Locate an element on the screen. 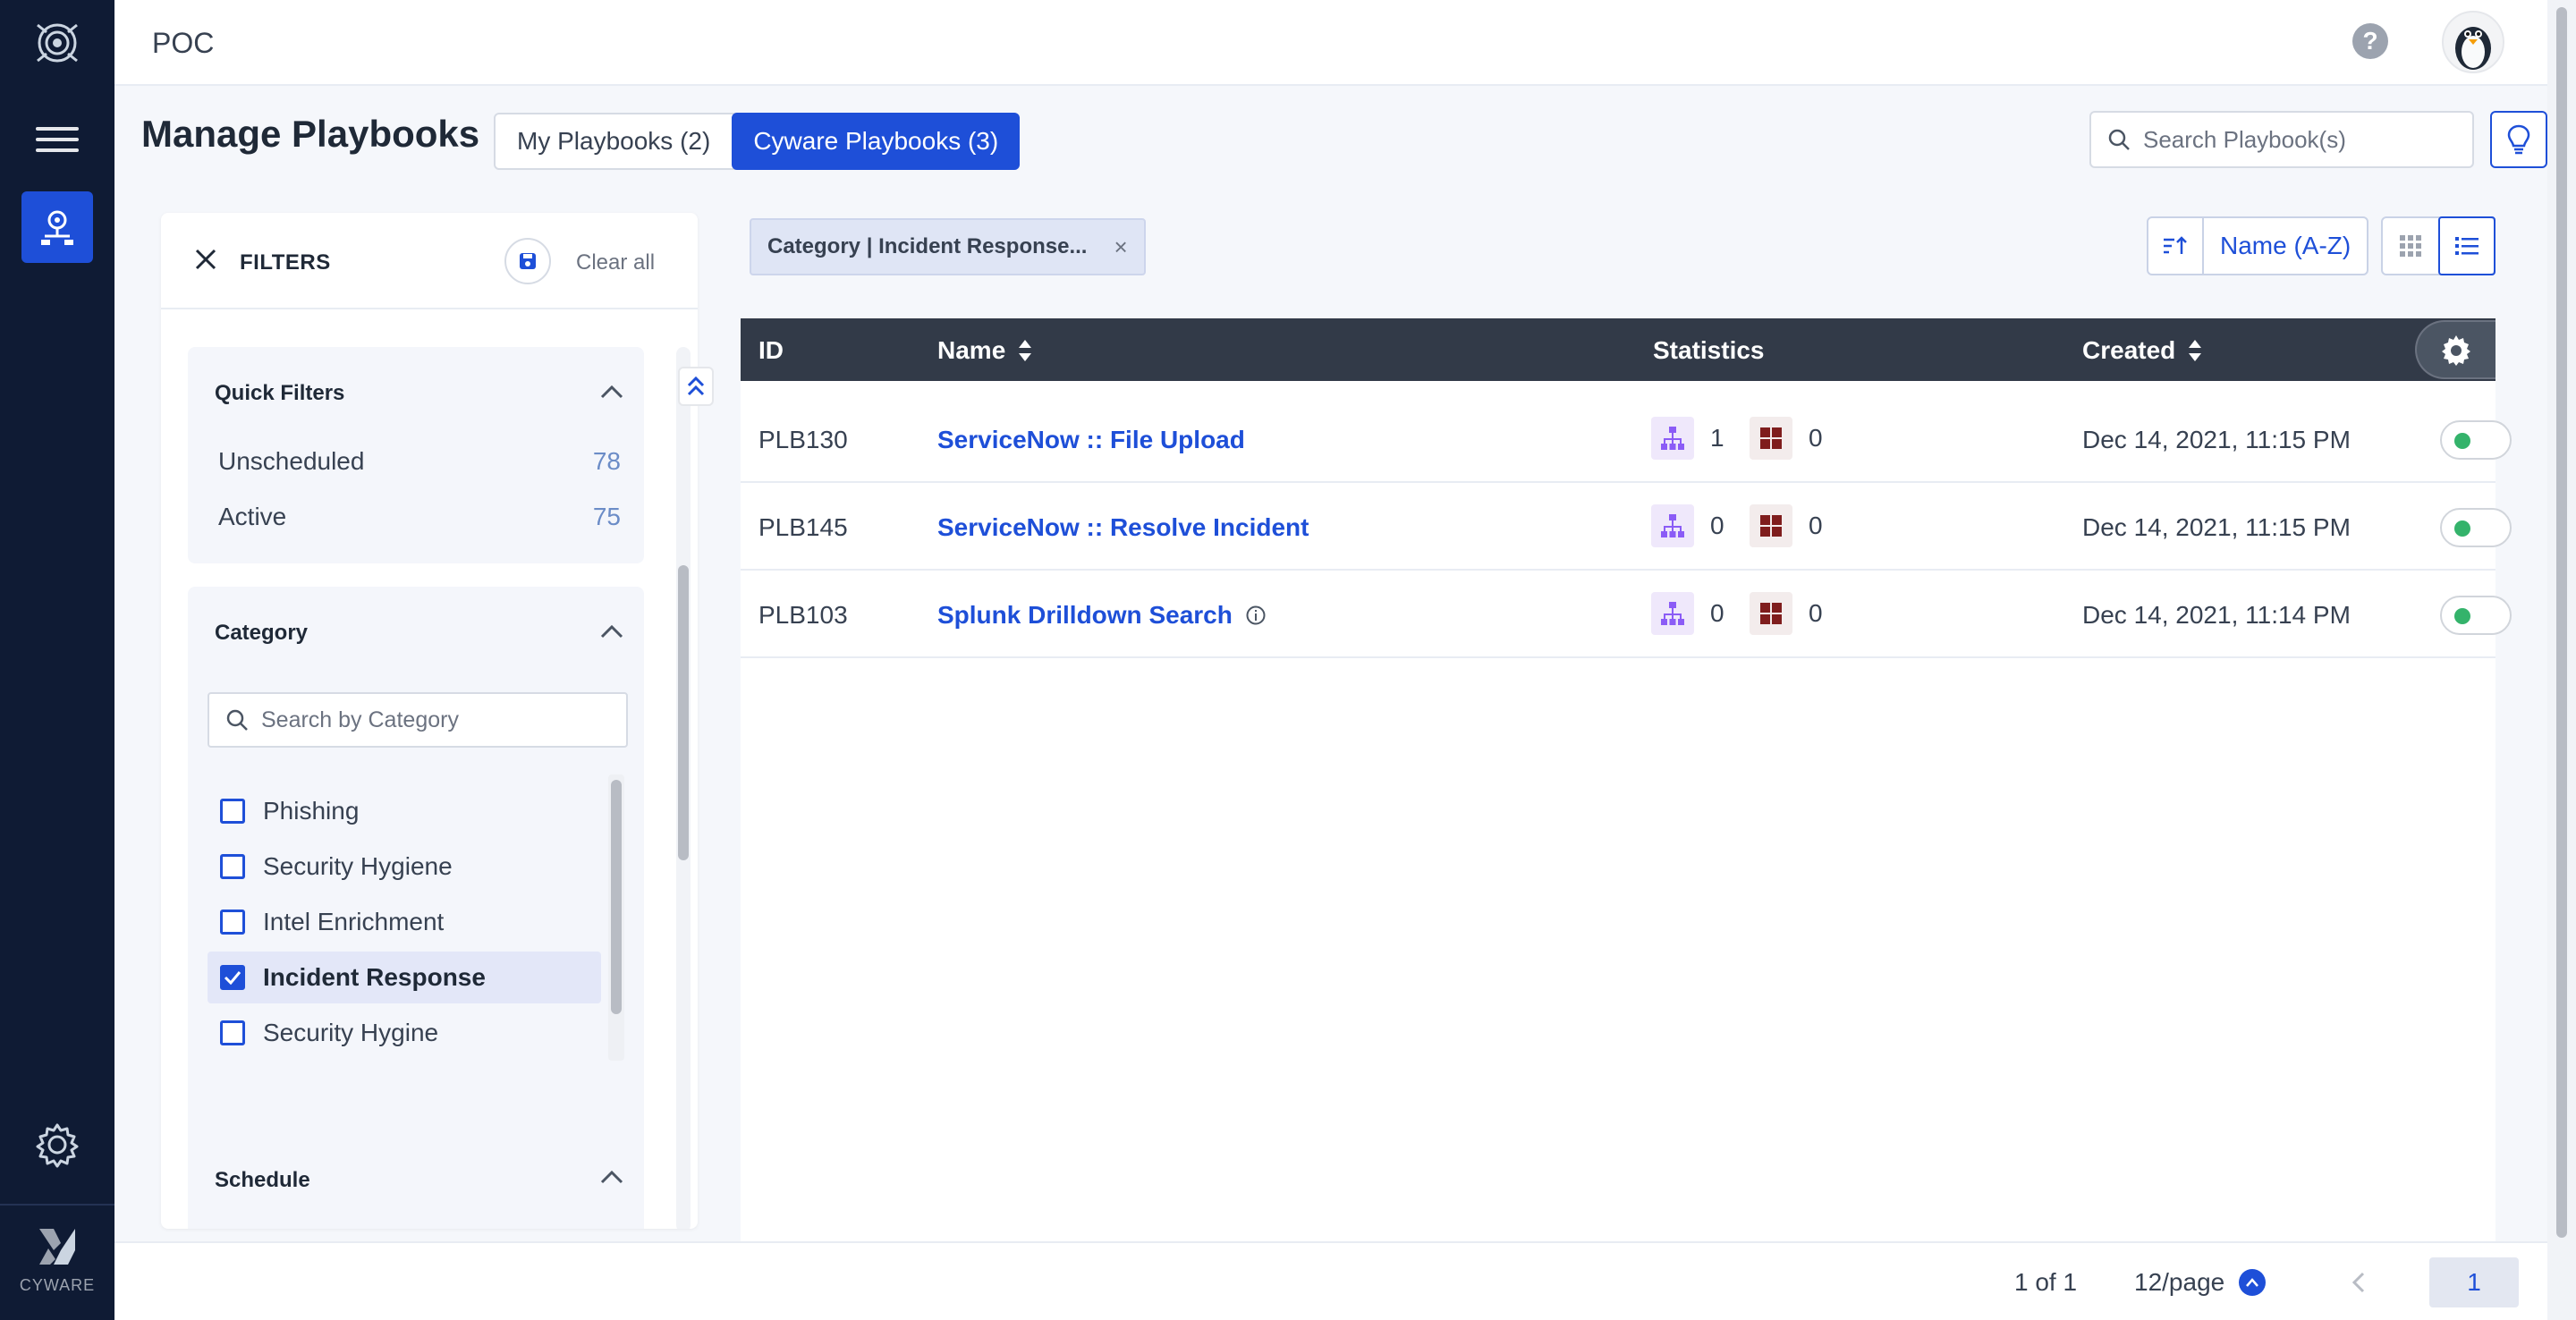  grid-view-button is located at coordinates (2410, 246).